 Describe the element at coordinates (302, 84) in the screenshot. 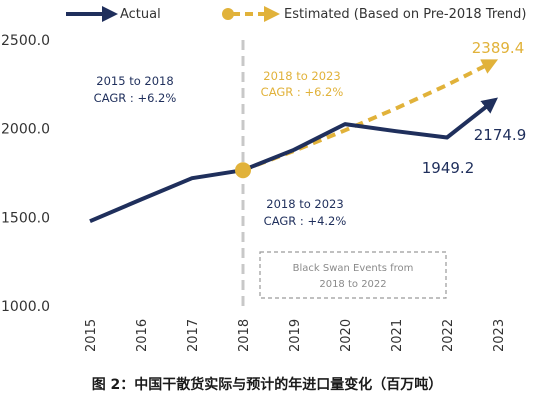

I see `annotation-cagr-estimated: 2018 to 2023 CAGR : +6.2%` at that location.